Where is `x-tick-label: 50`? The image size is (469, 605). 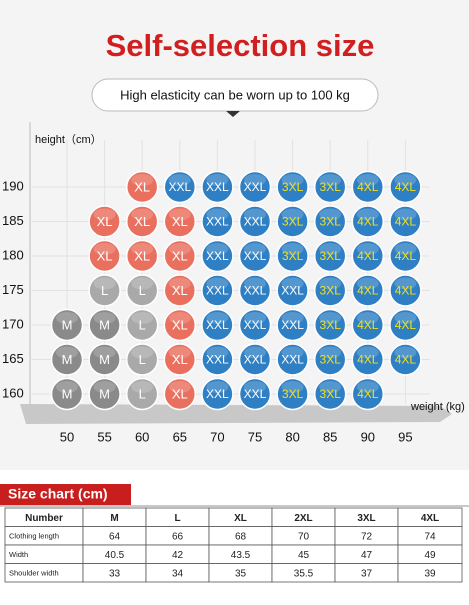
x-tick-label: 50 is located at coordinates (67, 436).